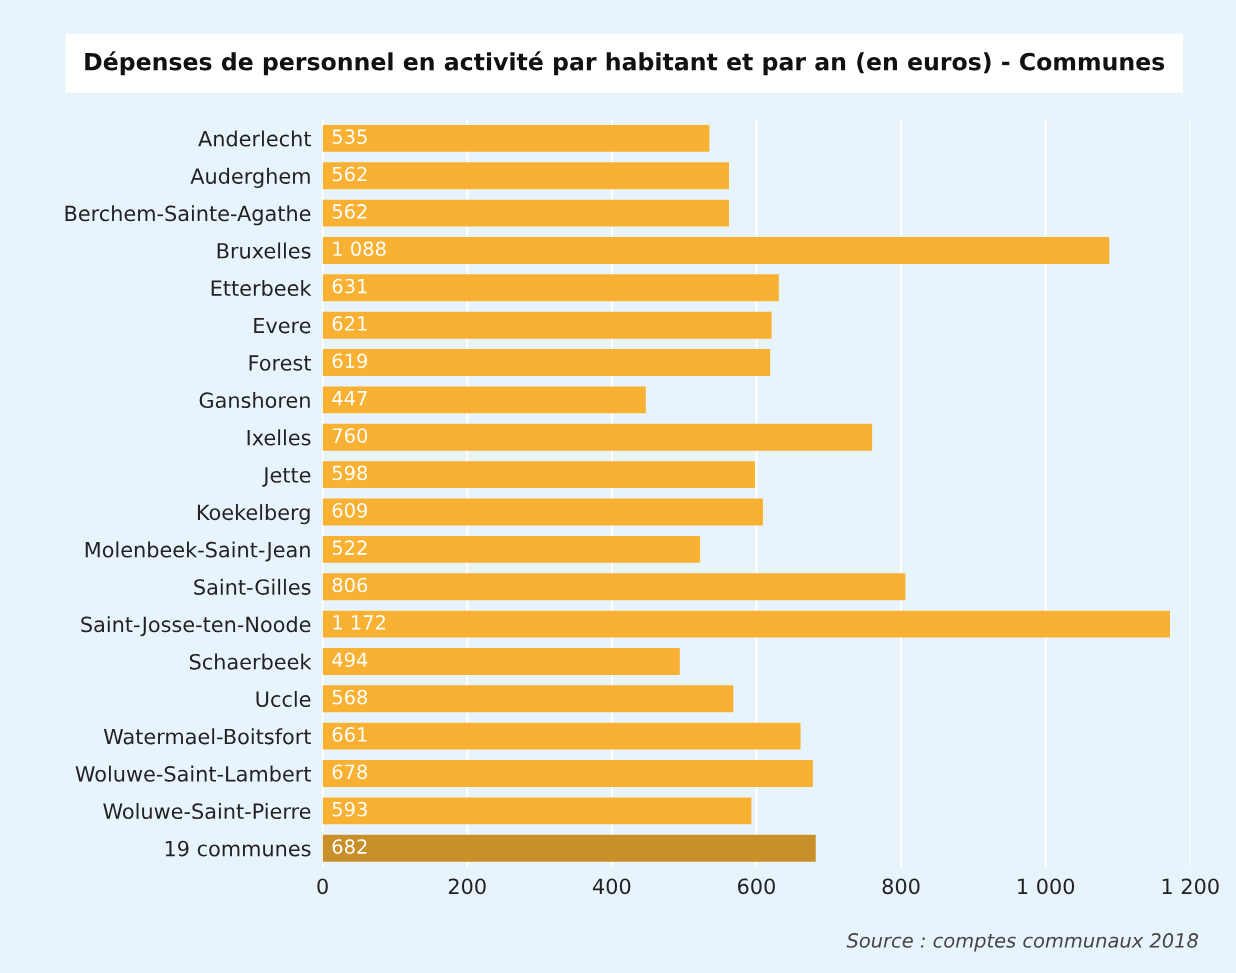  I want to click on data-label: 682, so click(349, 846).